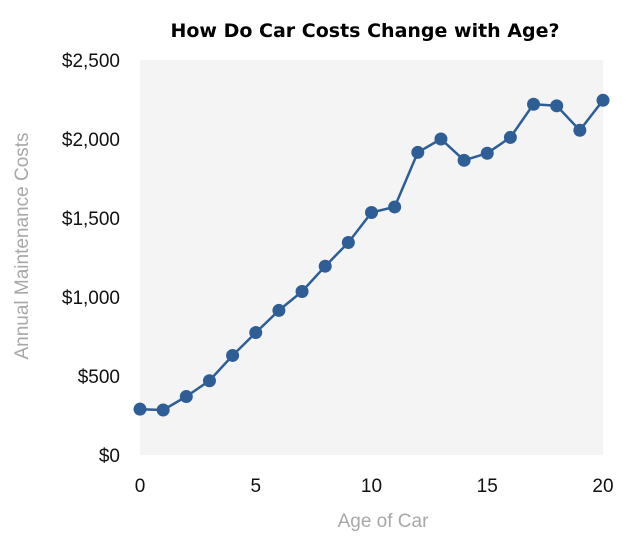 This screenshot has width=640, height=548. Describe the element at coordinates (487, 486) in the screenshot. I see `x-tick-label: 15` at that location.